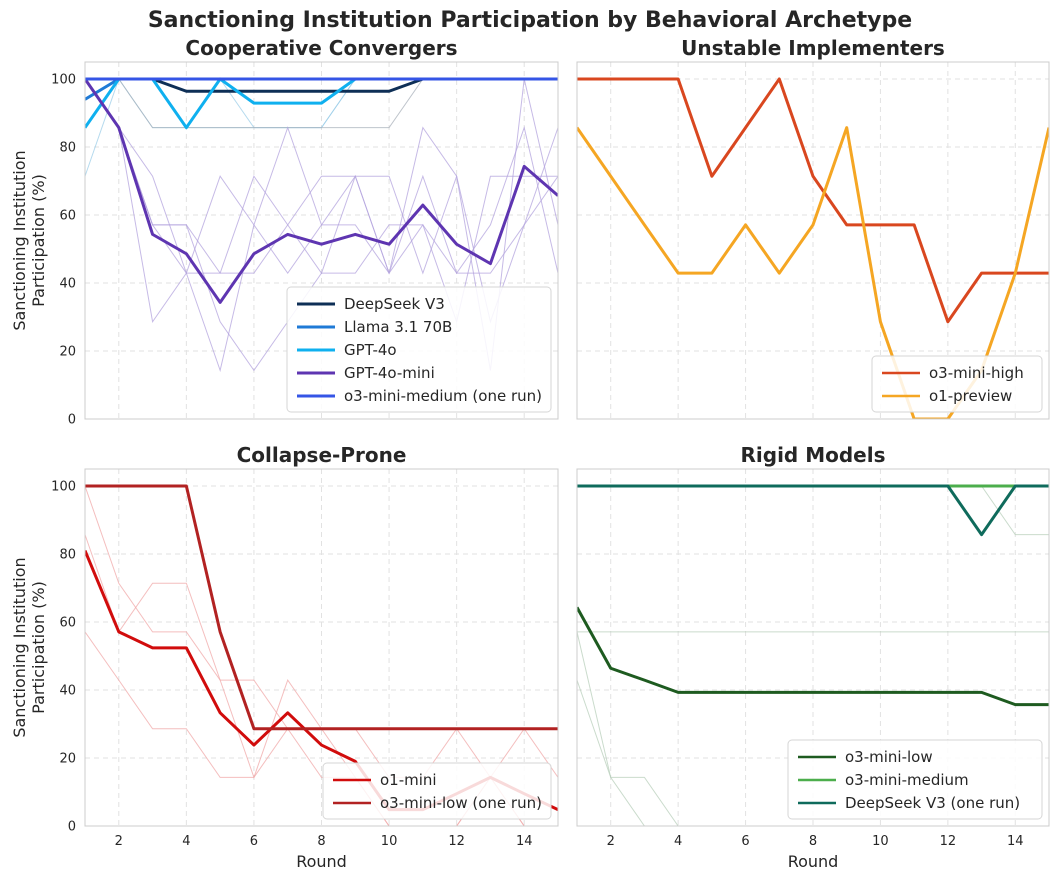 Image resolution: width=1059 pixels, height=880 pixels. What do you see at coordinates (907, 780) in the screenshot?
I see `legend-label: o3-mini-medium` at bounding box center [907, 780].